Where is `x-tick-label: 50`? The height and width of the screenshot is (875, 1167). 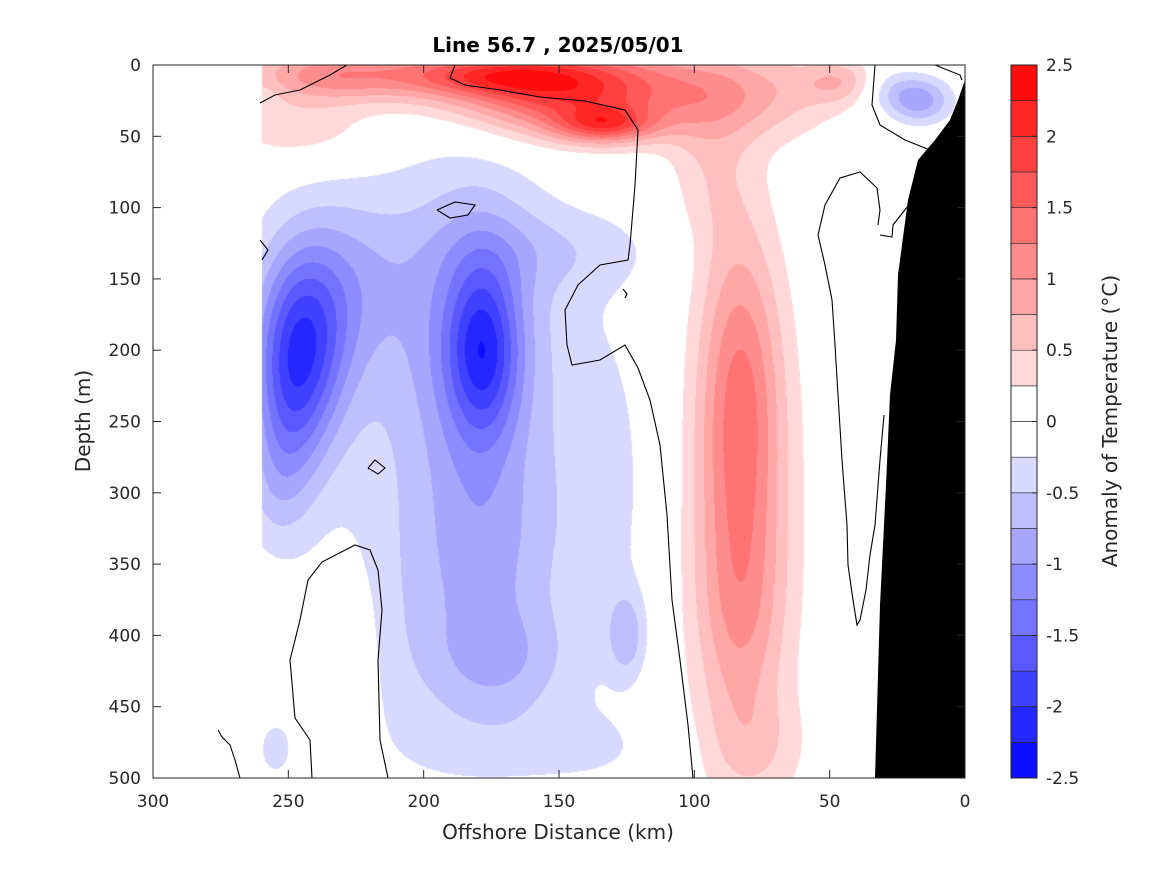 x-tick-label: 50 is located at coordinates (830, 802).